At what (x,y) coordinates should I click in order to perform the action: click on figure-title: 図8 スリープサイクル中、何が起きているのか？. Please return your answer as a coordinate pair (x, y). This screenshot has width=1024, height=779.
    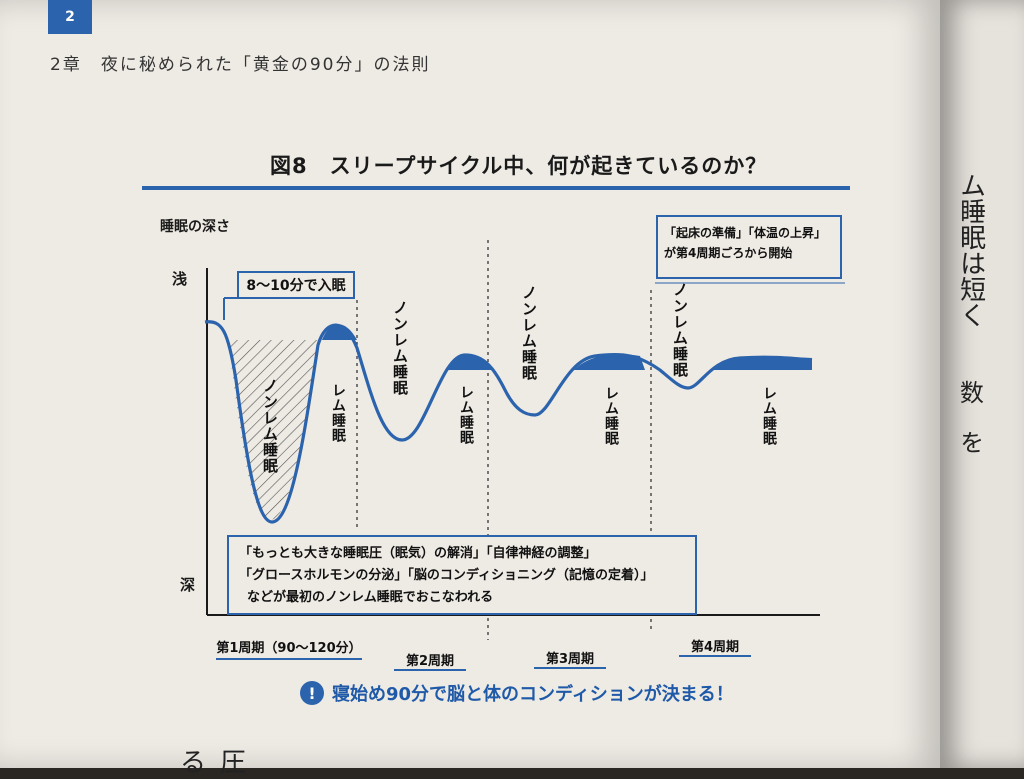
    Looking at the image, I should click on (519, 166).